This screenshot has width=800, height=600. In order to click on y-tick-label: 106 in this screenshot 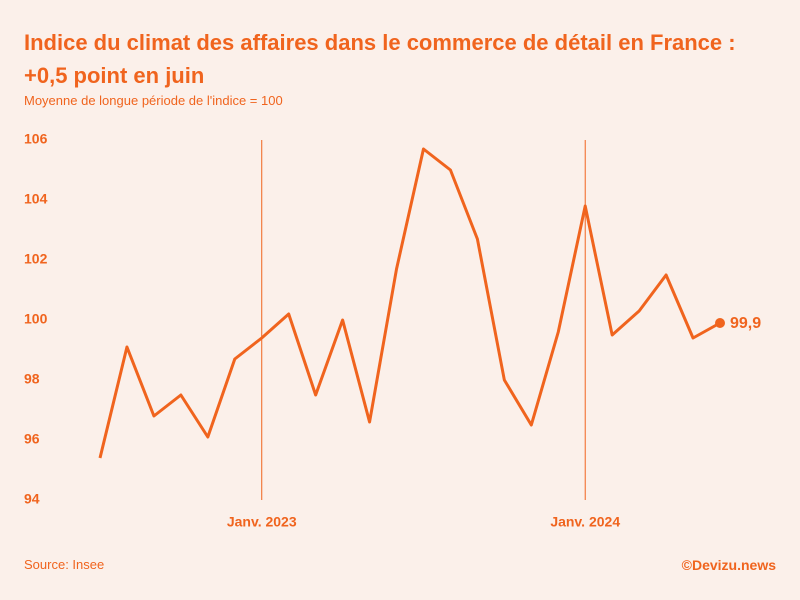, I will do `click(36, 139)`.